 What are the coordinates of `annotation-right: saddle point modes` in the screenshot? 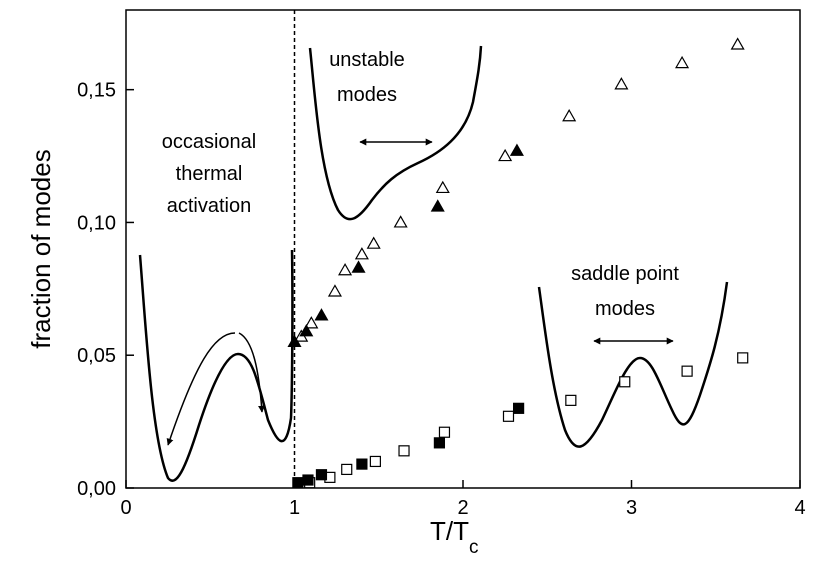 It's located at (625, 291).